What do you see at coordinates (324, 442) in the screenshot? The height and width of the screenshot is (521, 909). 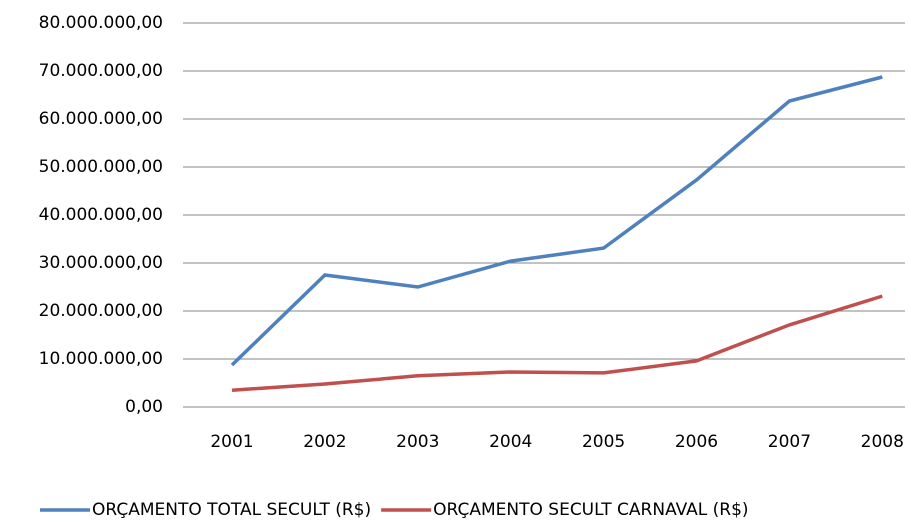 I see `x-tick-label: 2002` at bounding box center [324, 442].